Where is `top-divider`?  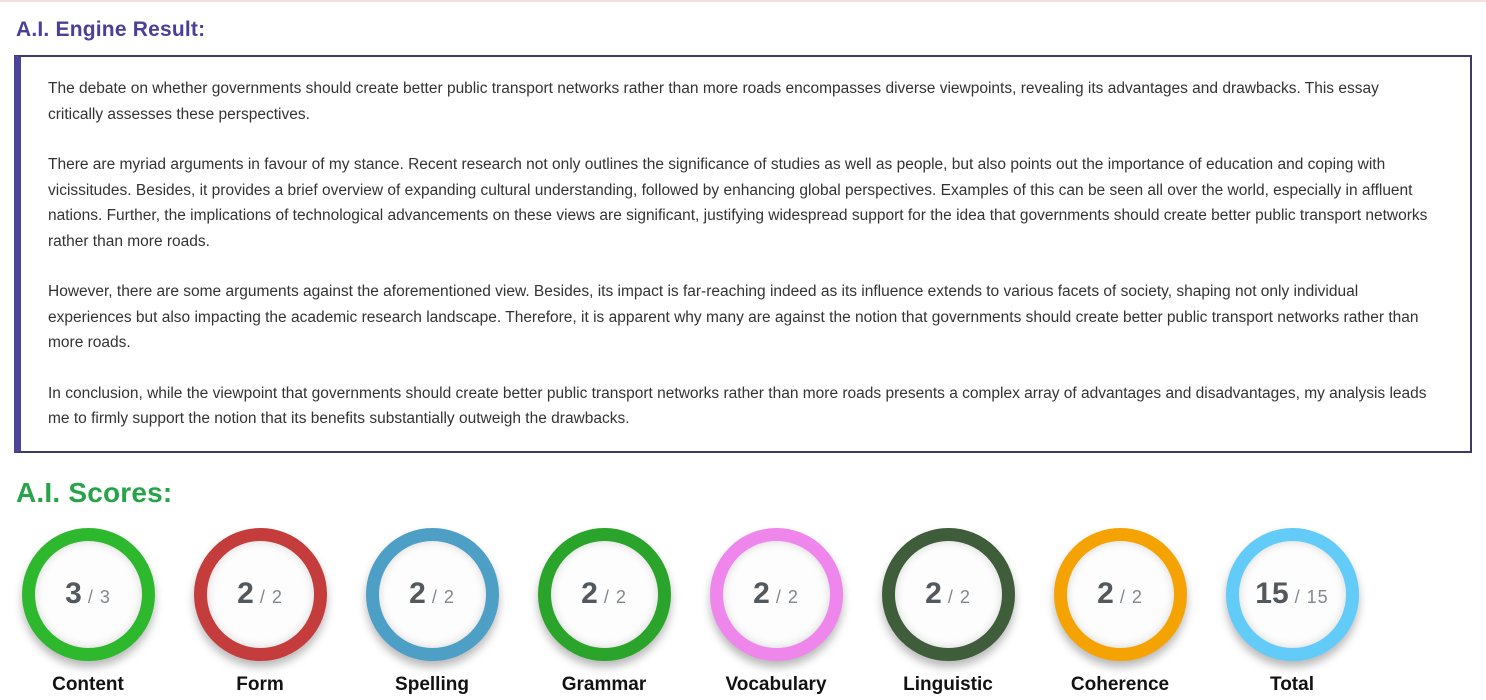 top-divider is located at coordinates (743, 1).